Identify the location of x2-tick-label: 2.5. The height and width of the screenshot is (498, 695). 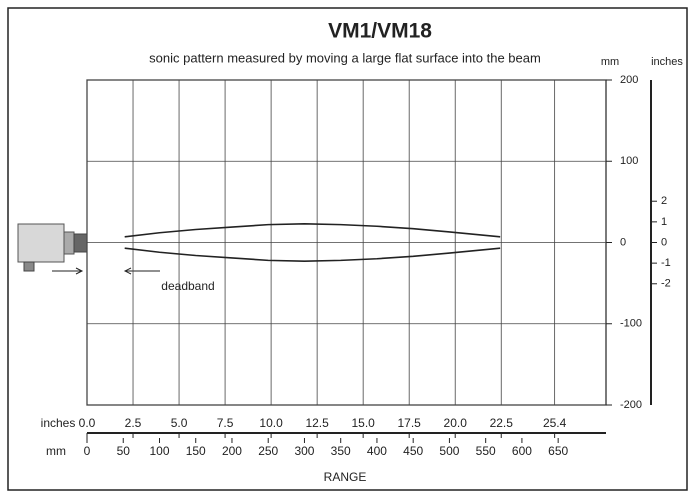
(133, 423).